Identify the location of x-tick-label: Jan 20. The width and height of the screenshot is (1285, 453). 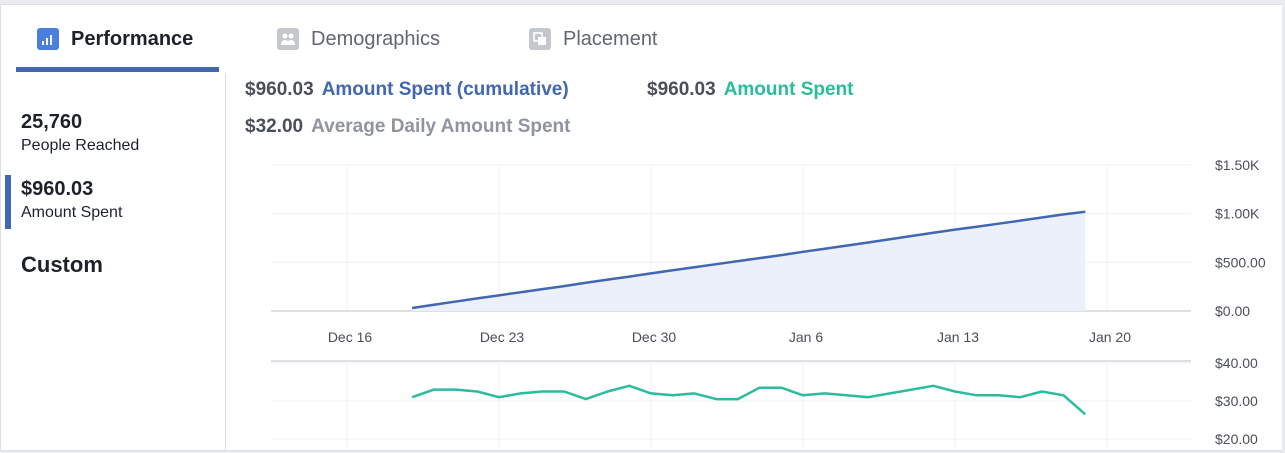
(1110, 337).